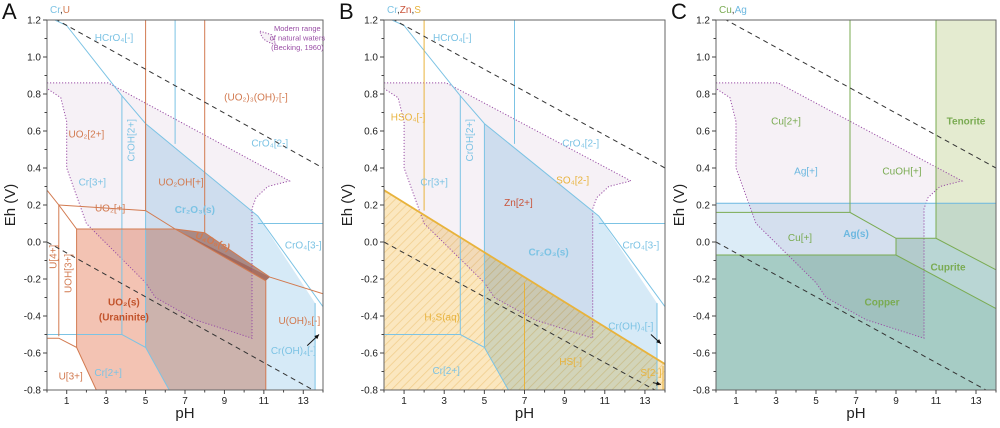 The height and width of the screenshot is (428, 1000). I want to click on element-name: S, so click(417, 10).